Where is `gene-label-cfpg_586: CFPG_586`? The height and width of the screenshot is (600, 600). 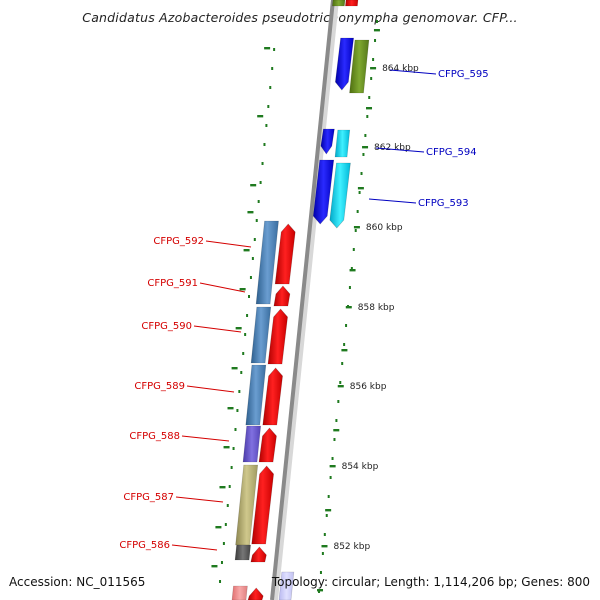 gene-label-cfpg_586: CFPG_586 is located at coordinates (144, 545).